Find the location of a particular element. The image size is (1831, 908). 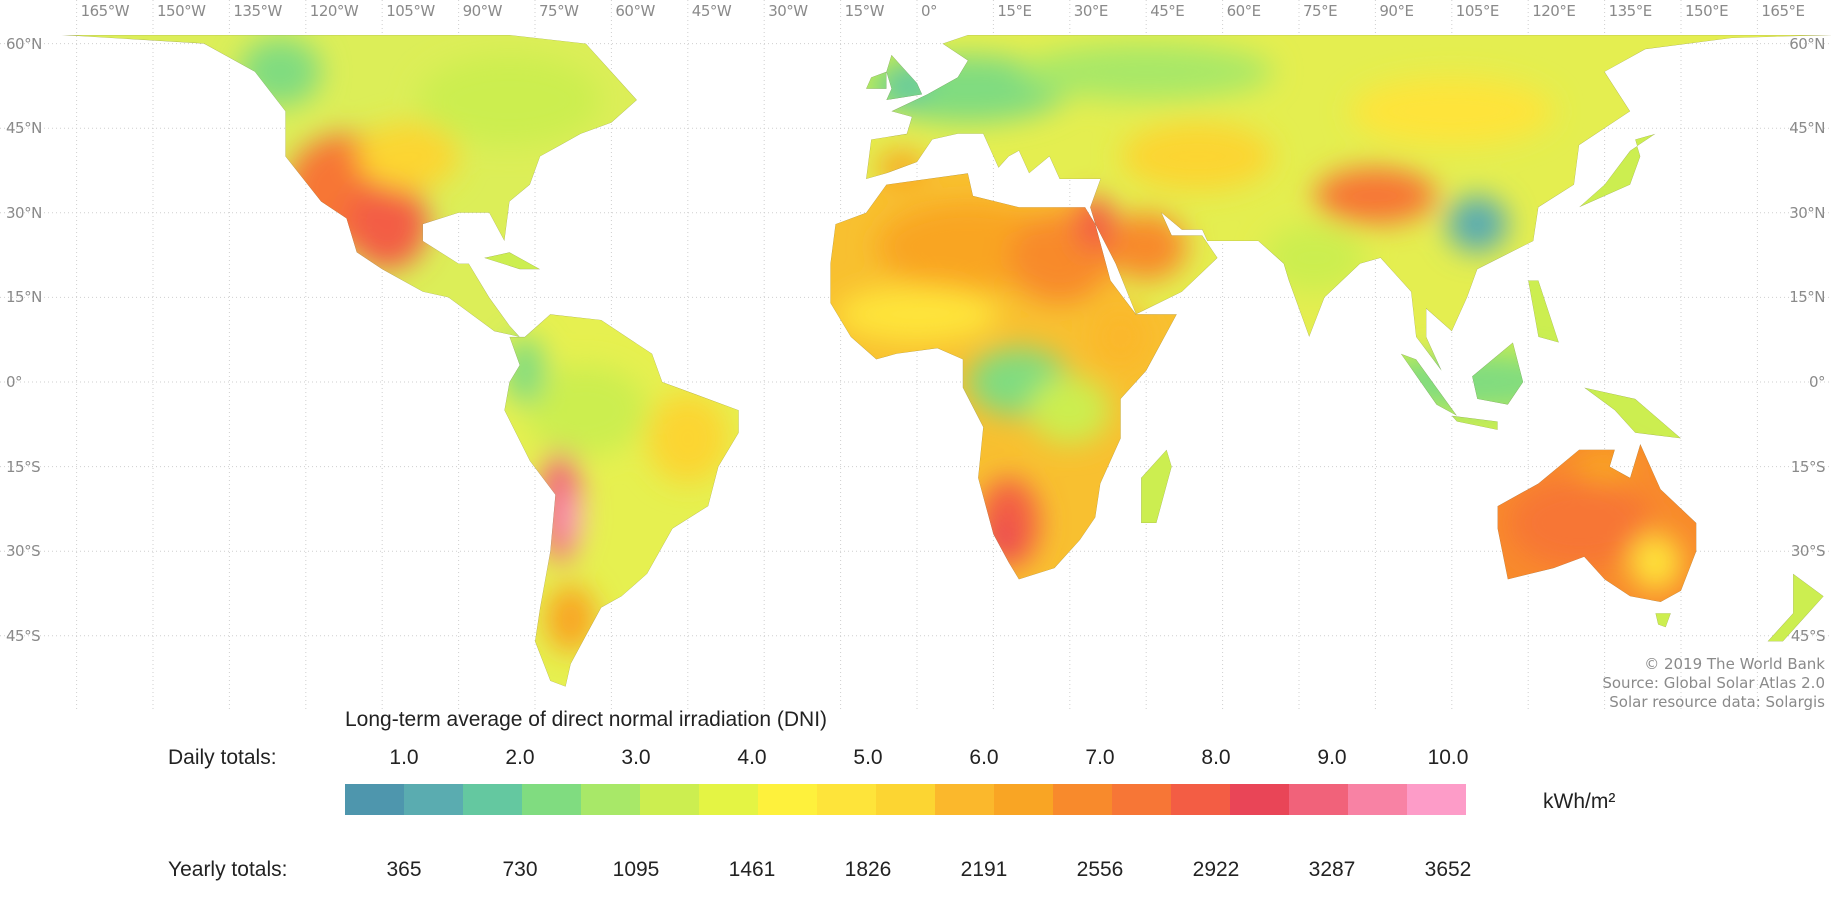

land-australia is located at coordinates (1597, 523).